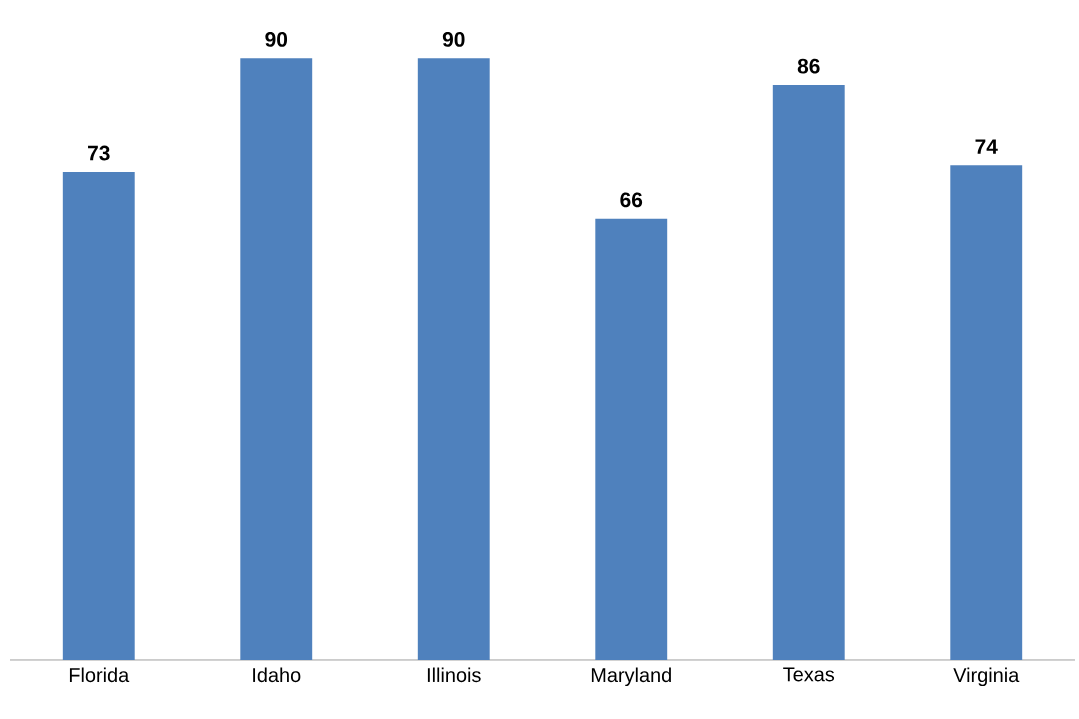  What do you see at coordinates (808, 66) in the screenshot?
I see `data-label: 86` at bounding box center [808, 66].